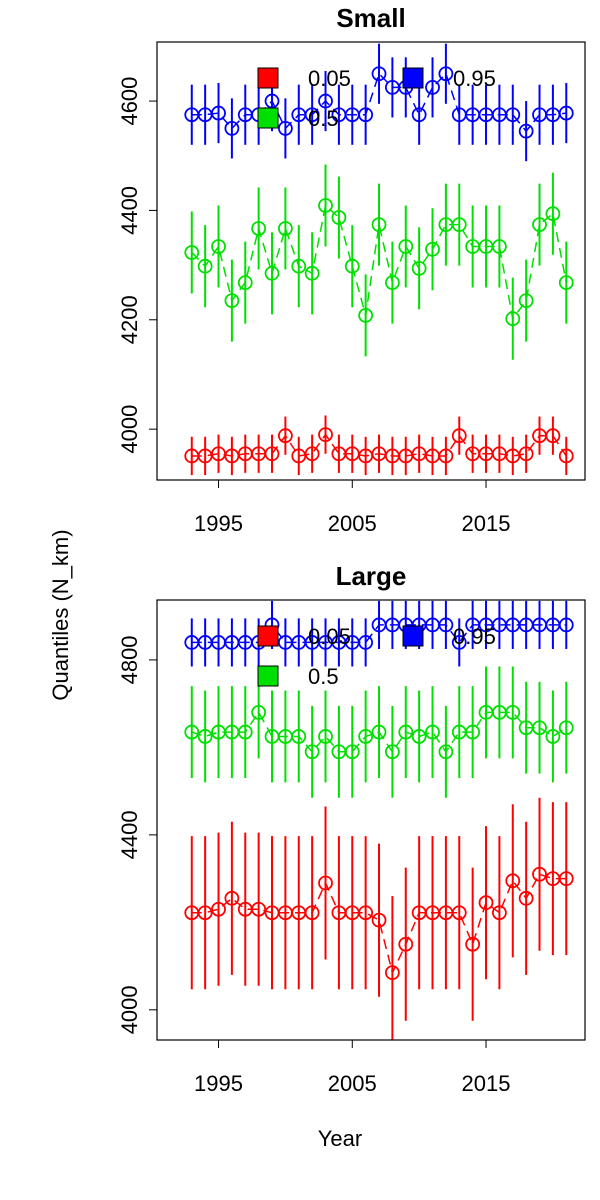 The height and width of the screenshot is (1200, 600). What do you see at coordinates (323, 118) in the screenshot?
I see `legend-label: 0.5` at bounding box center [323, 118].